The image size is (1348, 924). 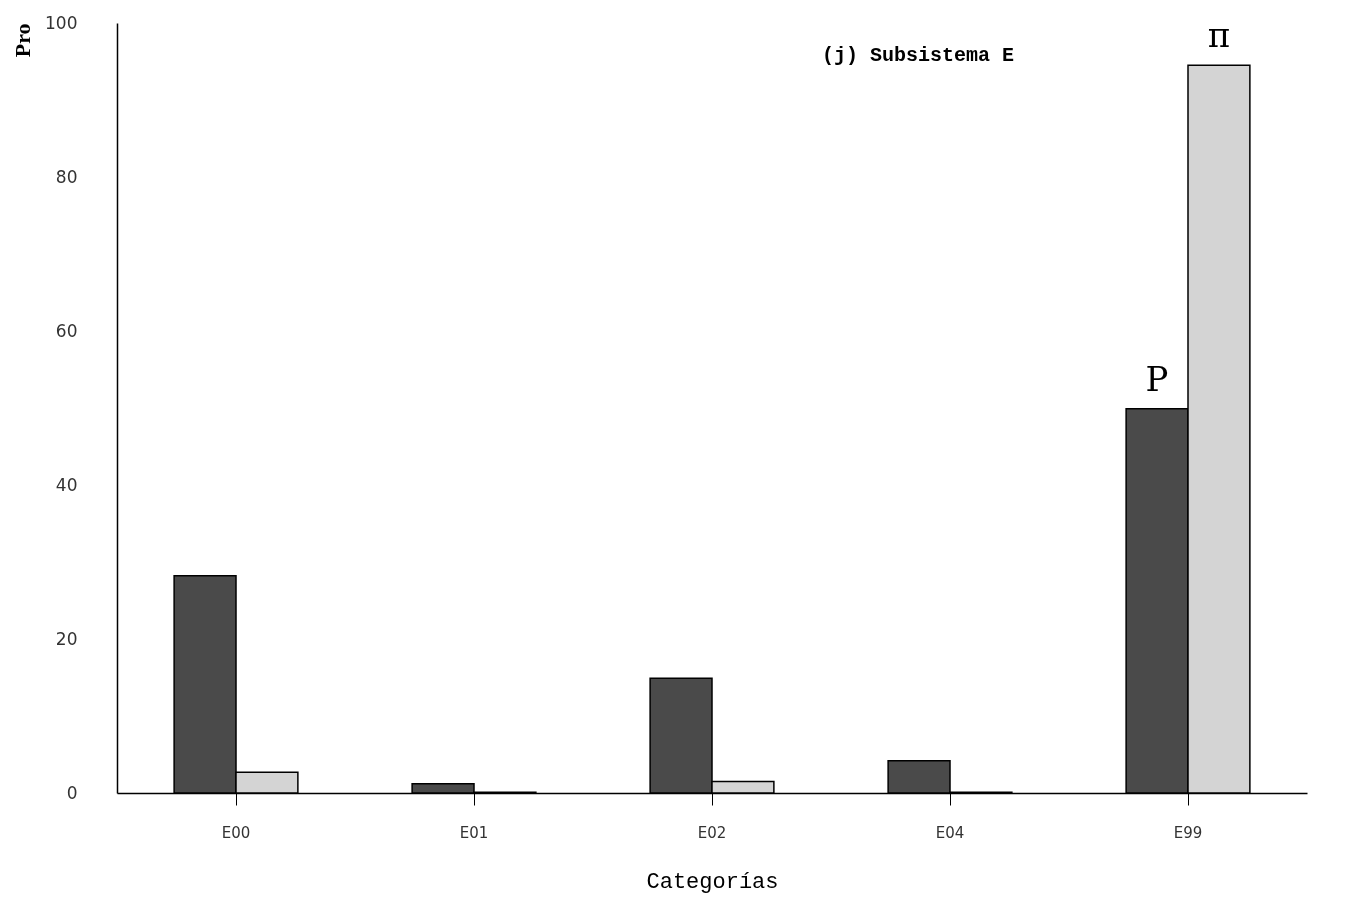 What do you see at coordinates (474, 832) in the screenshot?
I see `x-tick-label: E01` at bounding box center [474, 832].